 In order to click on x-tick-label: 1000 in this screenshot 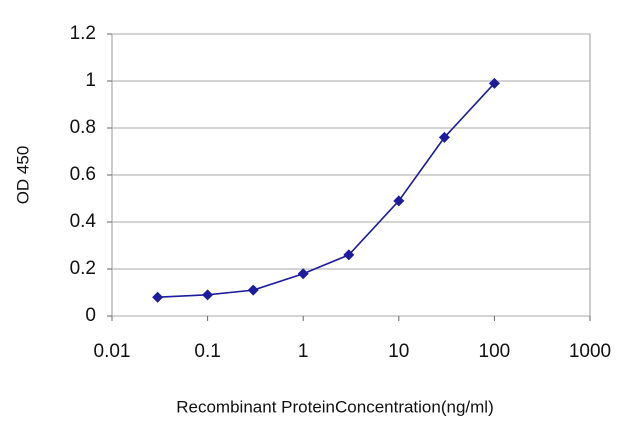, I will do `click(590, 351)`.